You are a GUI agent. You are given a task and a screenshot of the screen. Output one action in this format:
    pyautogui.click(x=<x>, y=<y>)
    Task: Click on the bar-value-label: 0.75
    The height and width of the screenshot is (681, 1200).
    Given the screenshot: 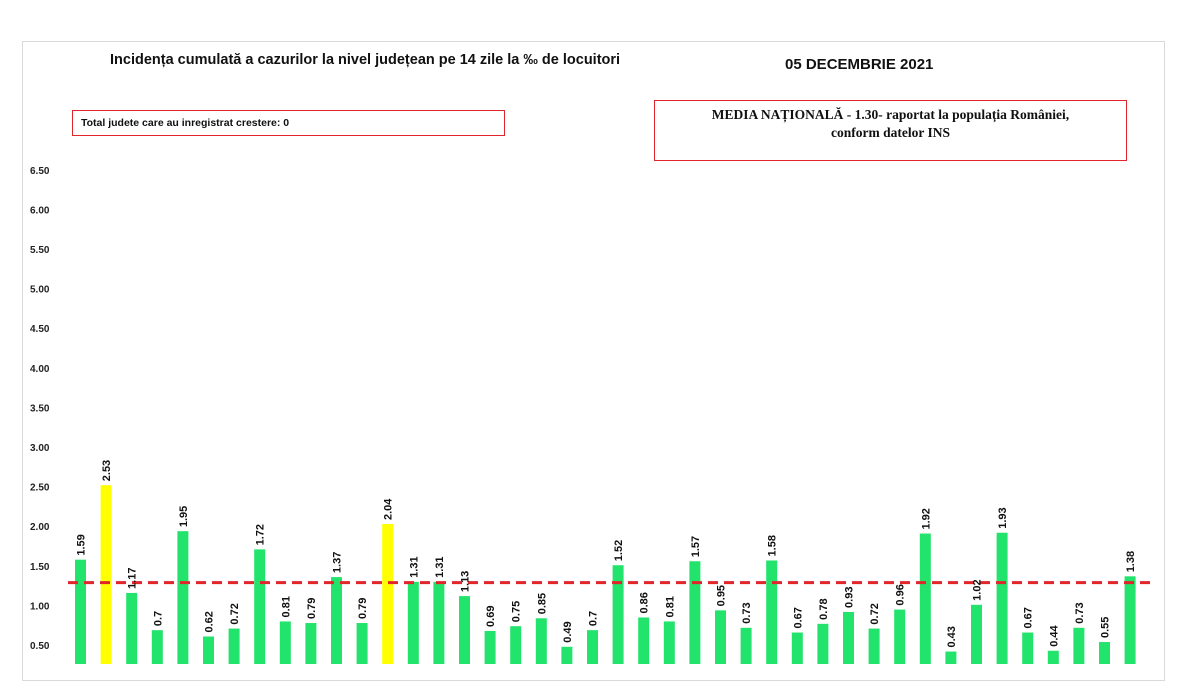 What is the action you would take?
    pyautogui.click(x=517, y=611)
    